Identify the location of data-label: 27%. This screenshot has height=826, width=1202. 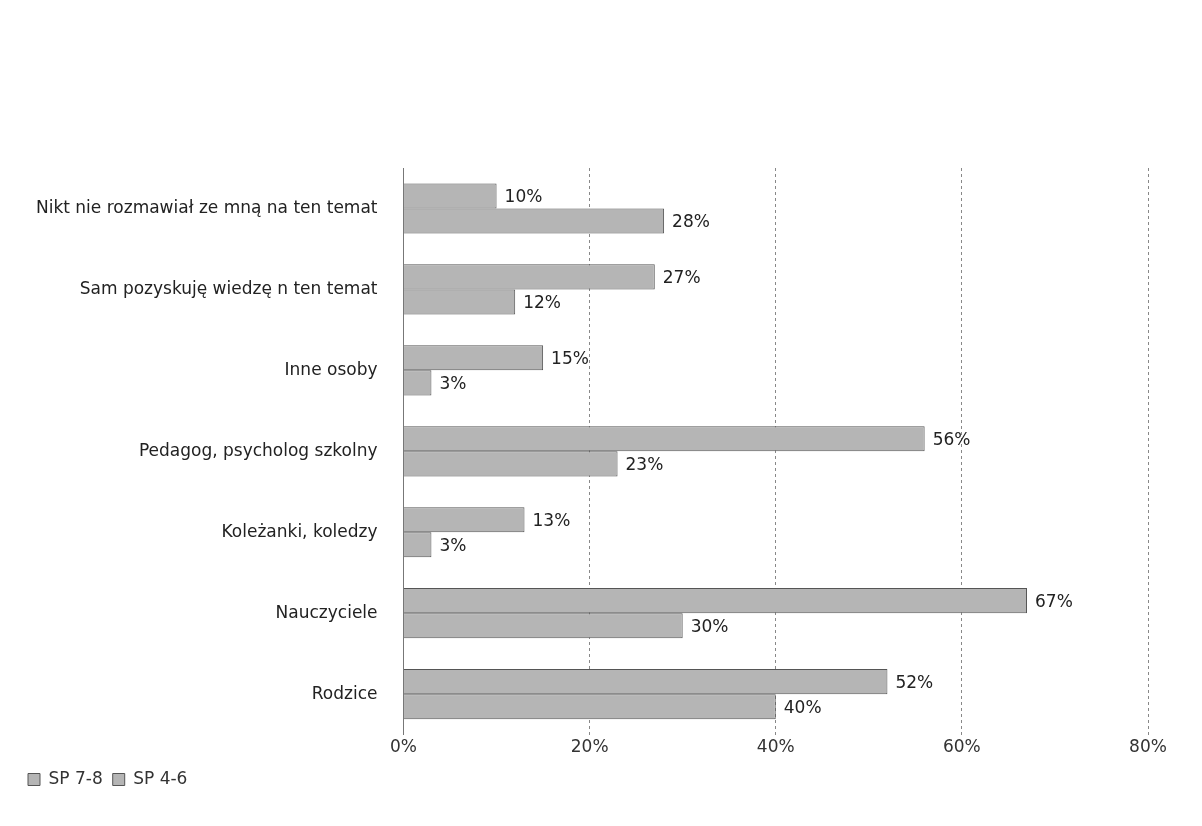
(681, 277).